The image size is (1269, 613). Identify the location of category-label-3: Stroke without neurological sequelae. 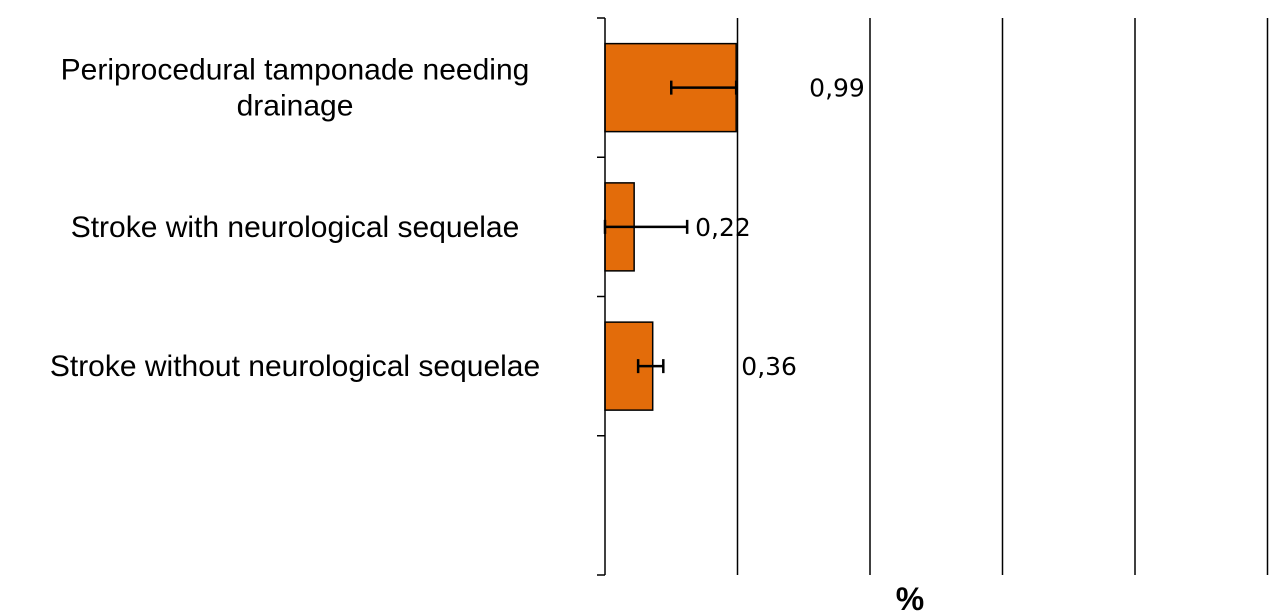
(295, 366).